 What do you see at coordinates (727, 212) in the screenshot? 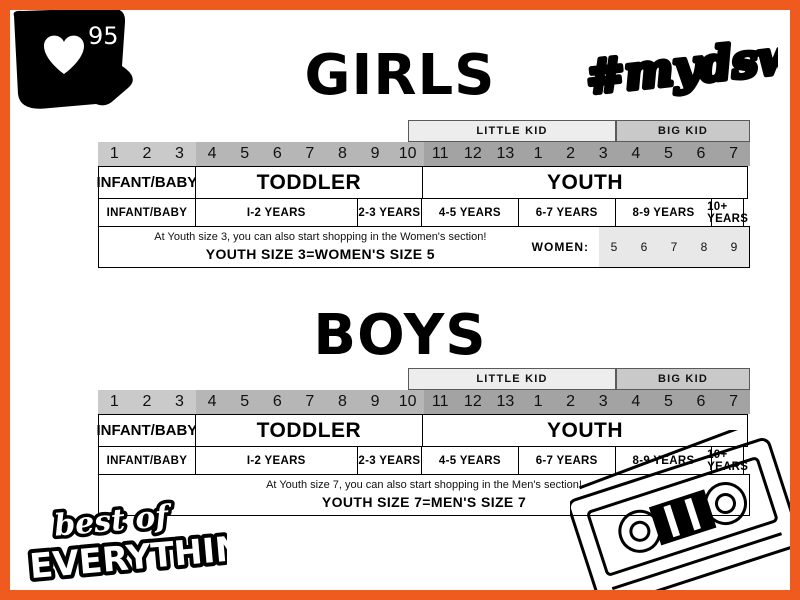
I see `age-cell: 10+ YEARS` at bounding box center [727, 212].